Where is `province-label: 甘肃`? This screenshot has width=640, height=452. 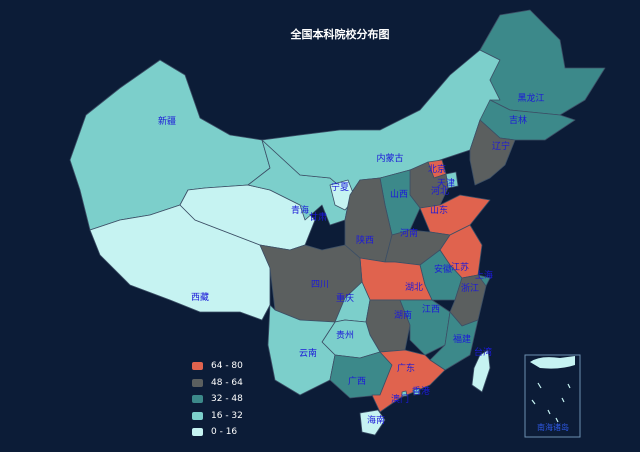 province-label: 甘肃 is located at coordinates (318, 217).